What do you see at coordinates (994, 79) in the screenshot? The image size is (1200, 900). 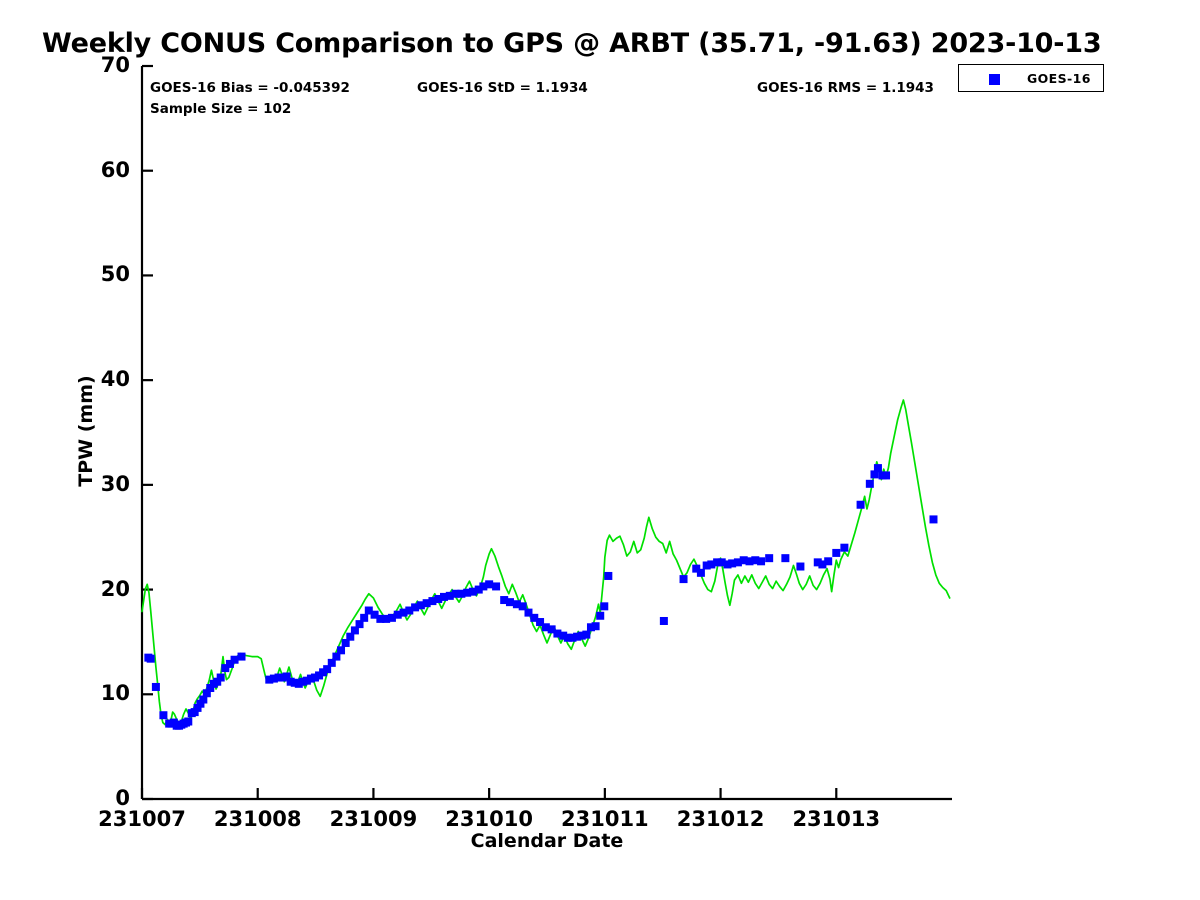 I see `legend-marker-goes16-icon` at bounding box center [994, 79].